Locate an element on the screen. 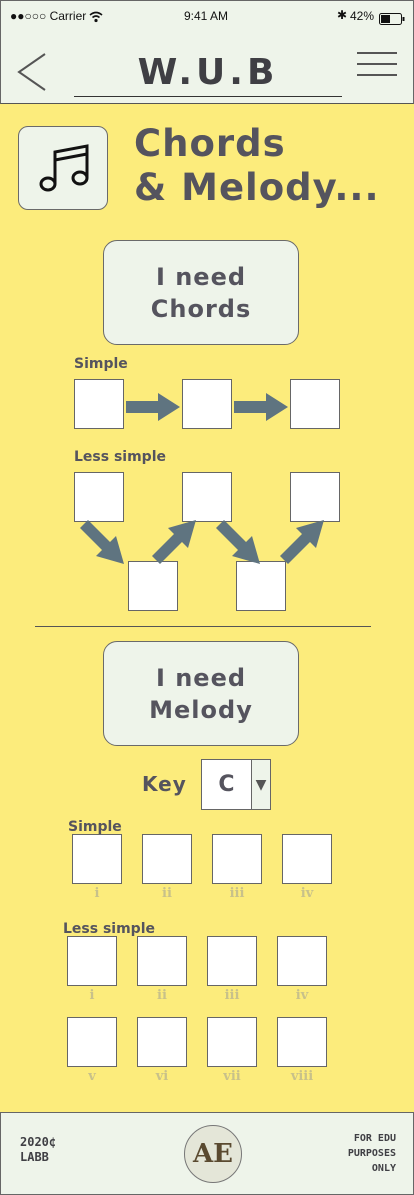 Image resolution: width=414 pixels, height=1195 pixels. need-melody-button: I need Melody is located at coordinates (201, 693).